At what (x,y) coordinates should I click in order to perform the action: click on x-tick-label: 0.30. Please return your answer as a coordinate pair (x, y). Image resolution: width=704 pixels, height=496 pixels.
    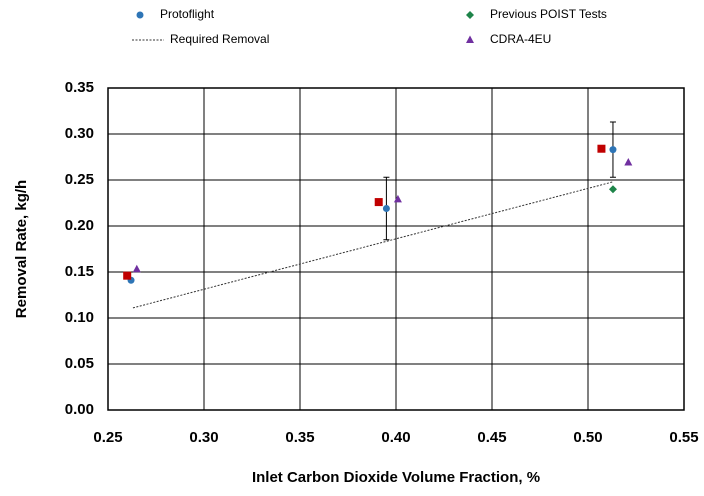
    Looking at the image, I should click on (203, 437).